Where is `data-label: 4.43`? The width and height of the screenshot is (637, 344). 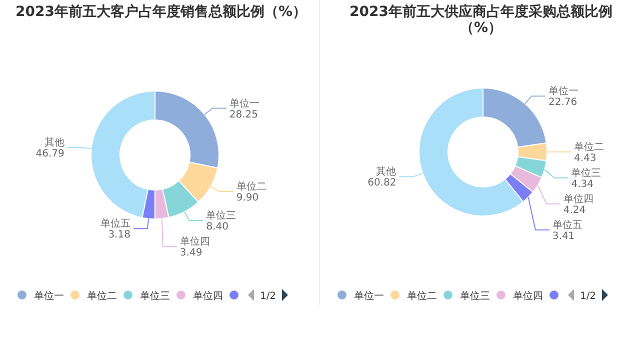 data-label: 4.43 is located at coordinates (585, 158).